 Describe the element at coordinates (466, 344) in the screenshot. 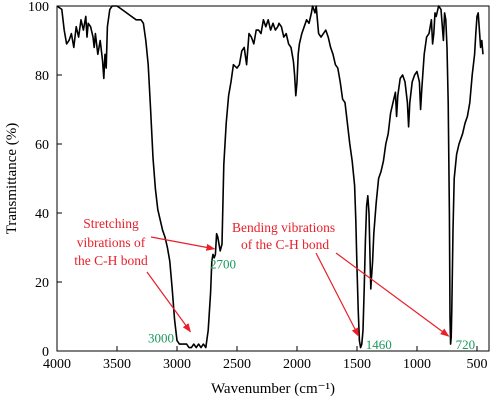

I see `peak-label: 720` at that location.